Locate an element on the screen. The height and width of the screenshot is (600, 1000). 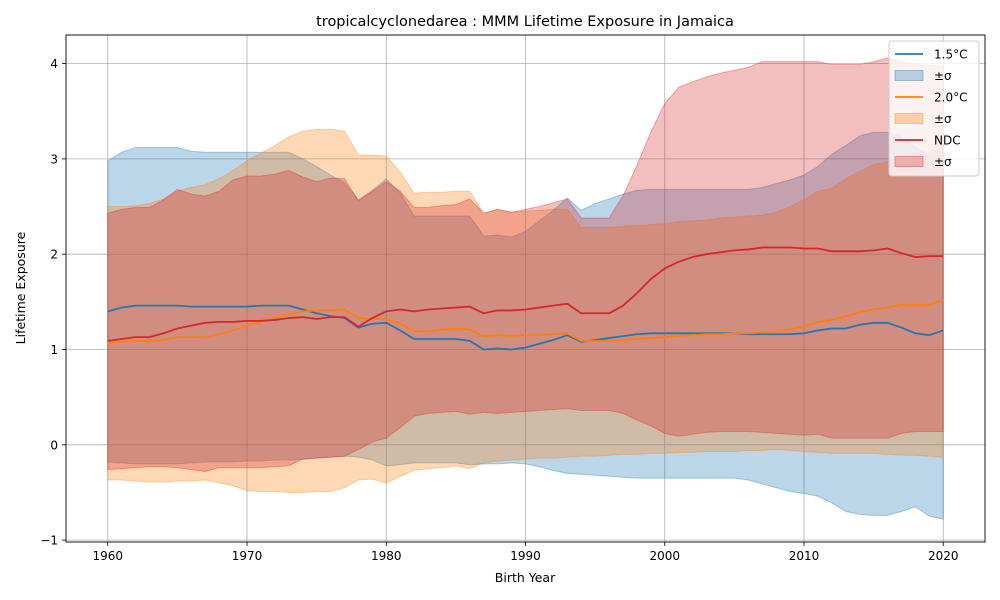
series-line-1.5°C is located at coordinates (525, 327).